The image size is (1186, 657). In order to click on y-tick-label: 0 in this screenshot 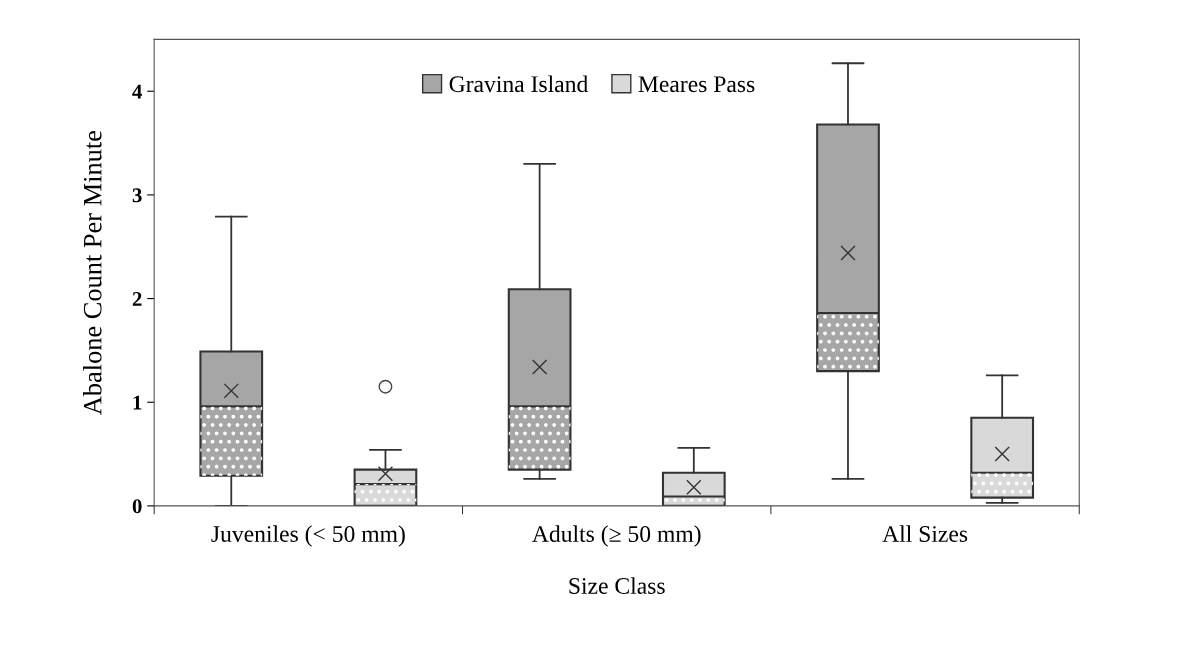, I will do `click(137, 506)`.